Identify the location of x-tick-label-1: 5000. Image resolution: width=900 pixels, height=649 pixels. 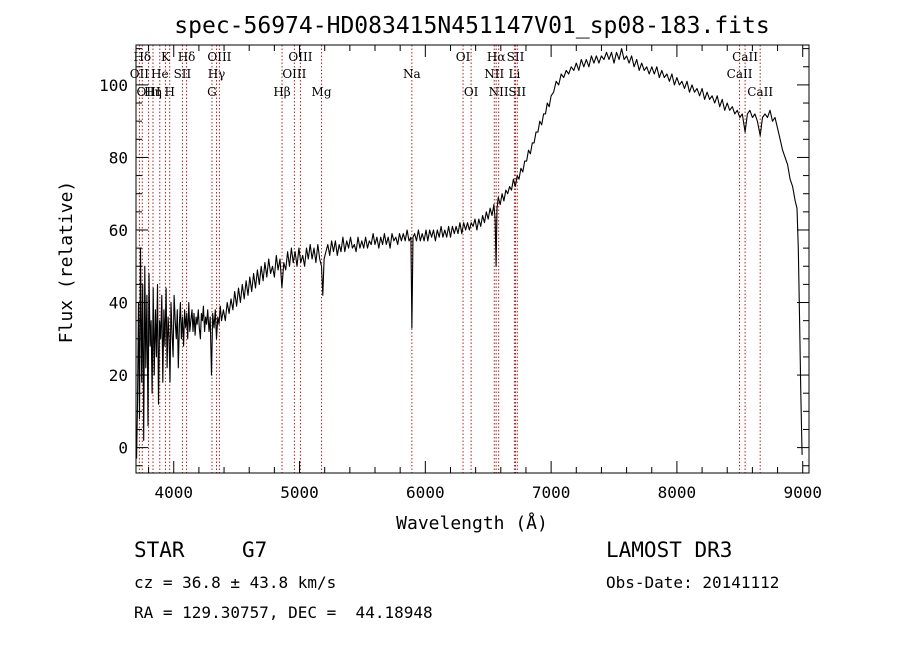
(299, 492).